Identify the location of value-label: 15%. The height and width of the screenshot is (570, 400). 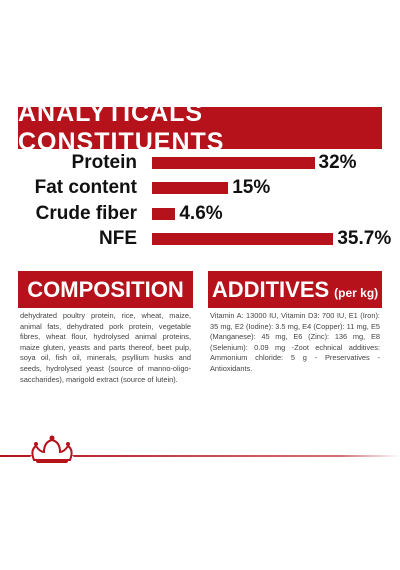
(251, 188).